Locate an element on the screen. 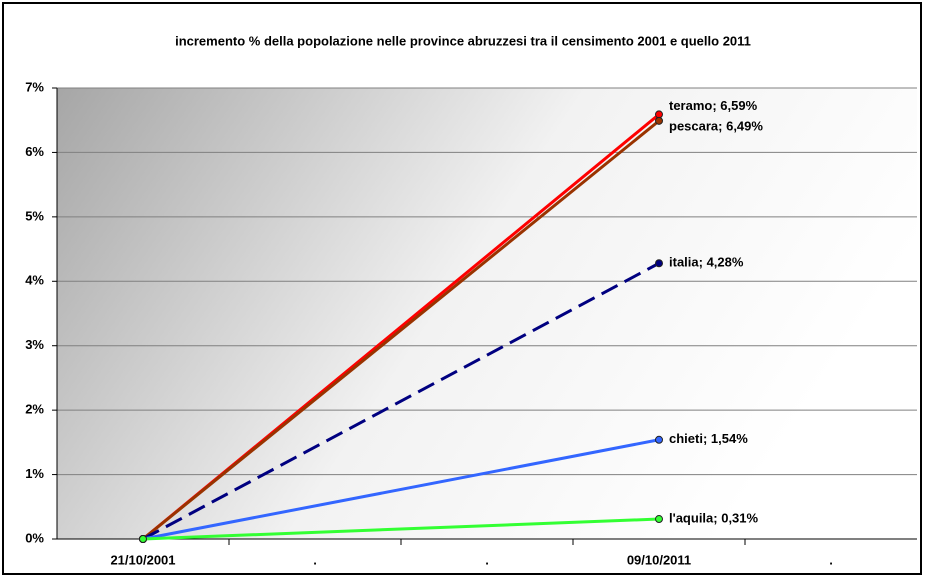 Image resolution: width=926 pixels, height=578 pixels. data-label: pescara; 6,49% is located at coordinates (716, 125).